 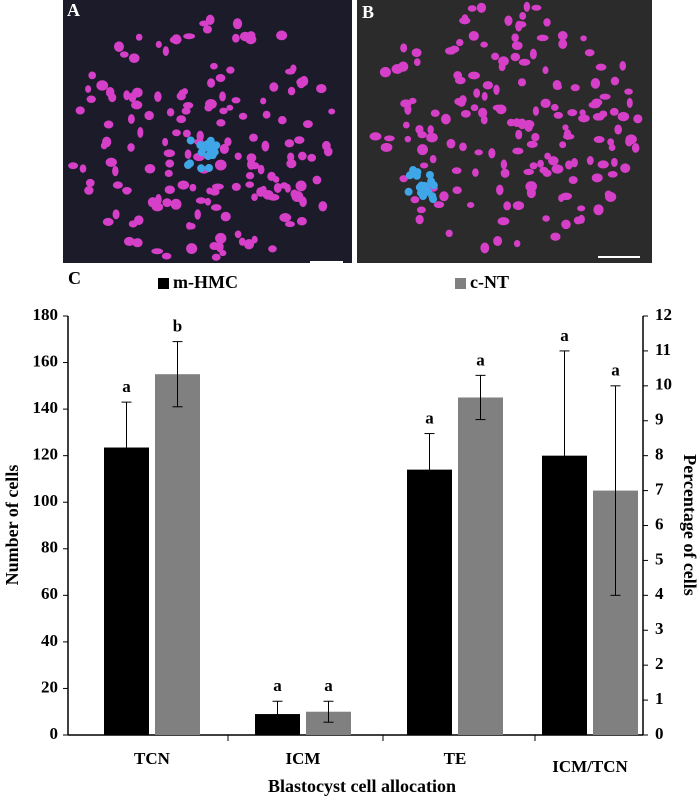 I want to click on x-tick-label: TE, so click(x=455, y=758).